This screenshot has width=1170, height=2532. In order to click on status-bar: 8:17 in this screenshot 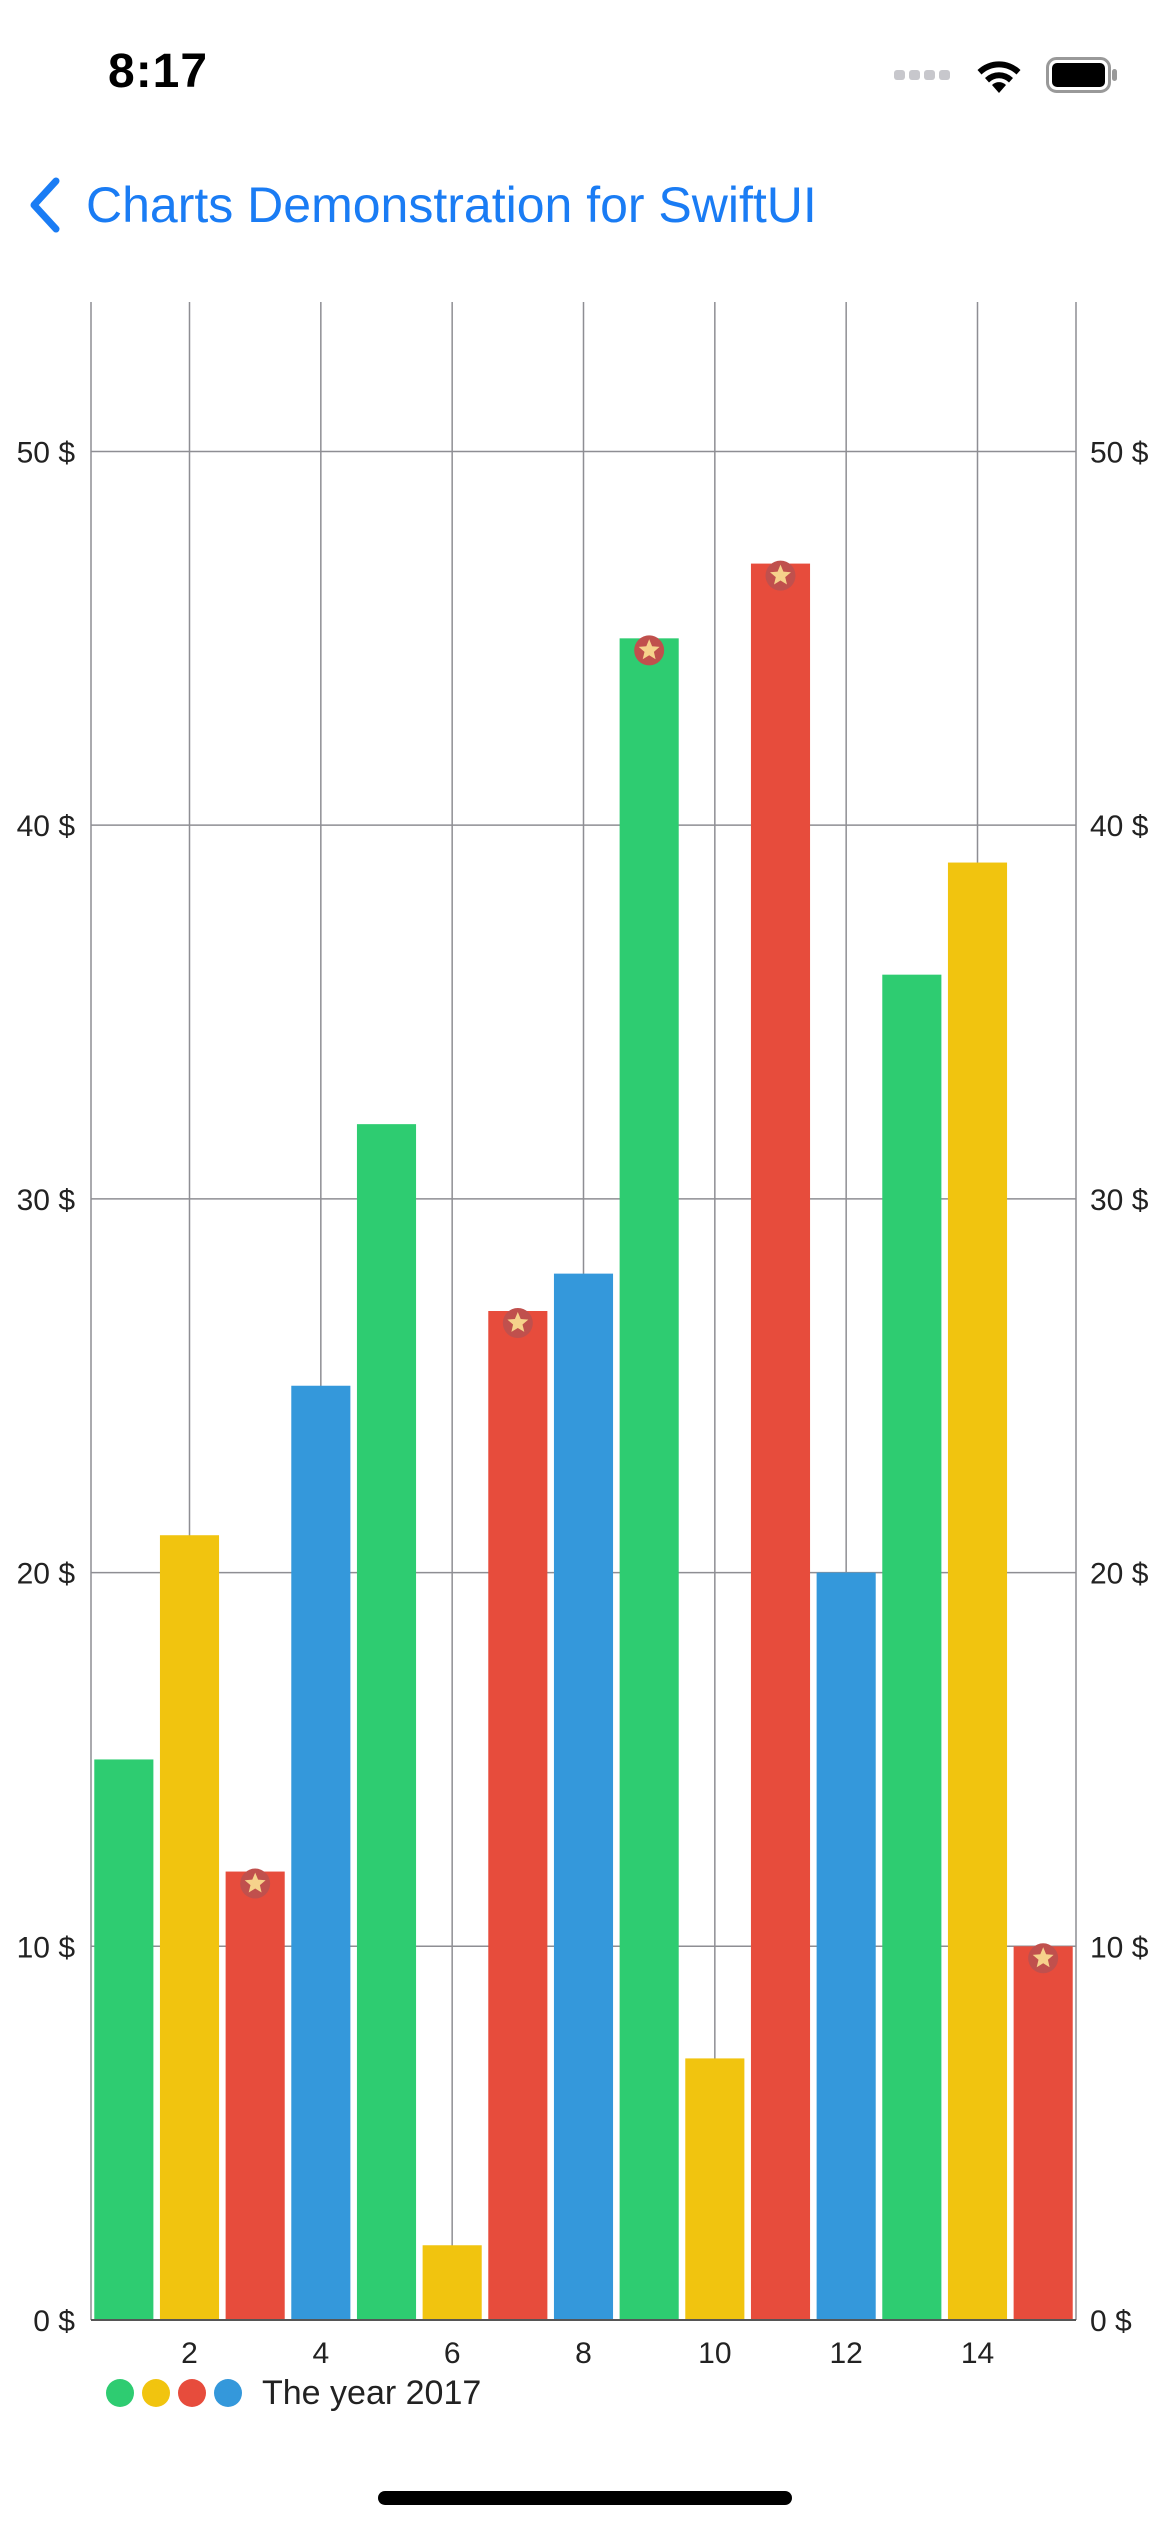, I will do `click(585, 70)`.